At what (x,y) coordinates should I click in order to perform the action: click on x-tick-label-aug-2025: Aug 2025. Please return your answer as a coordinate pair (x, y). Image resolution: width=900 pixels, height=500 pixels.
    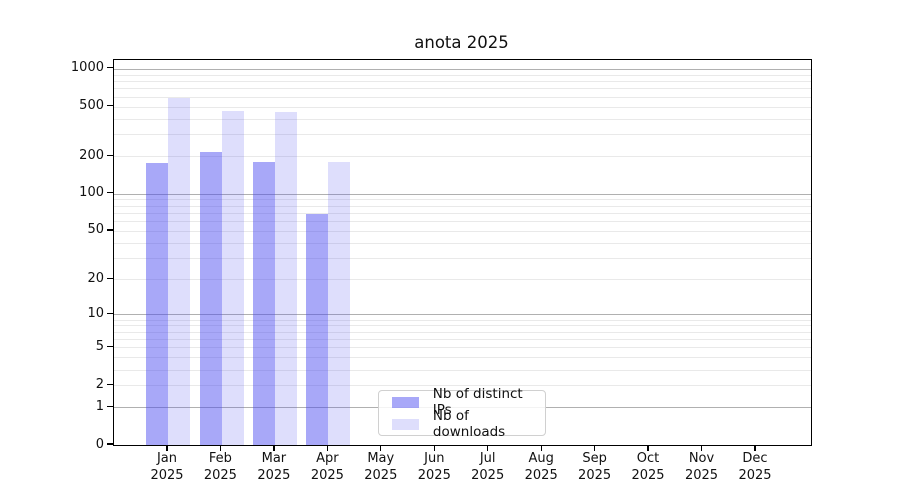
    Looking at the image, I should click on (541, 467).